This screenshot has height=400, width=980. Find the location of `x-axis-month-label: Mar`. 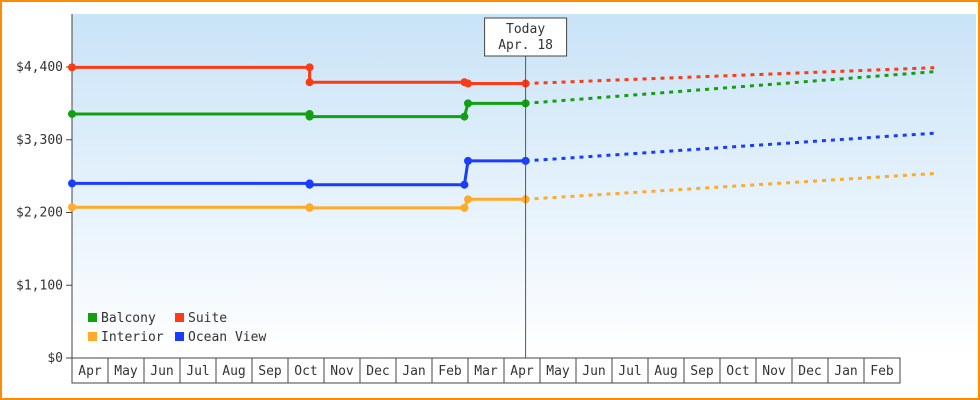

x-axis-month-label: Mar is located at coordinates (486, 371).